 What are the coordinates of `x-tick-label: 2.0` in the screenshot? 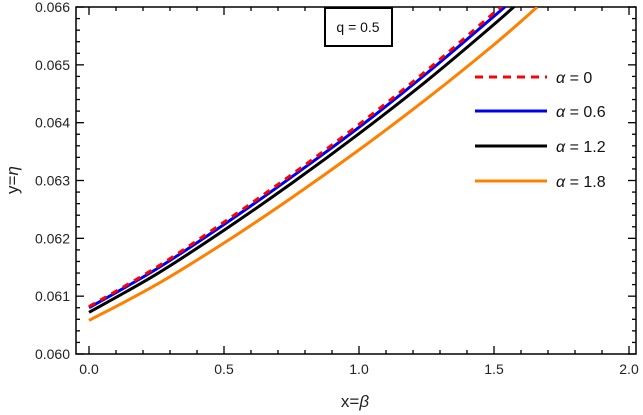 It's located at (629, 369).